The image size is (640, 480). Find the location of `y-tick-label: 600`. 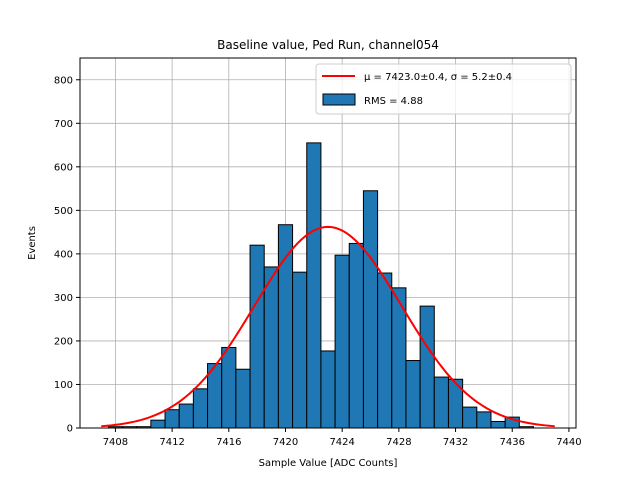

y-tick-label: 600 is located at coordinates (63, 167).